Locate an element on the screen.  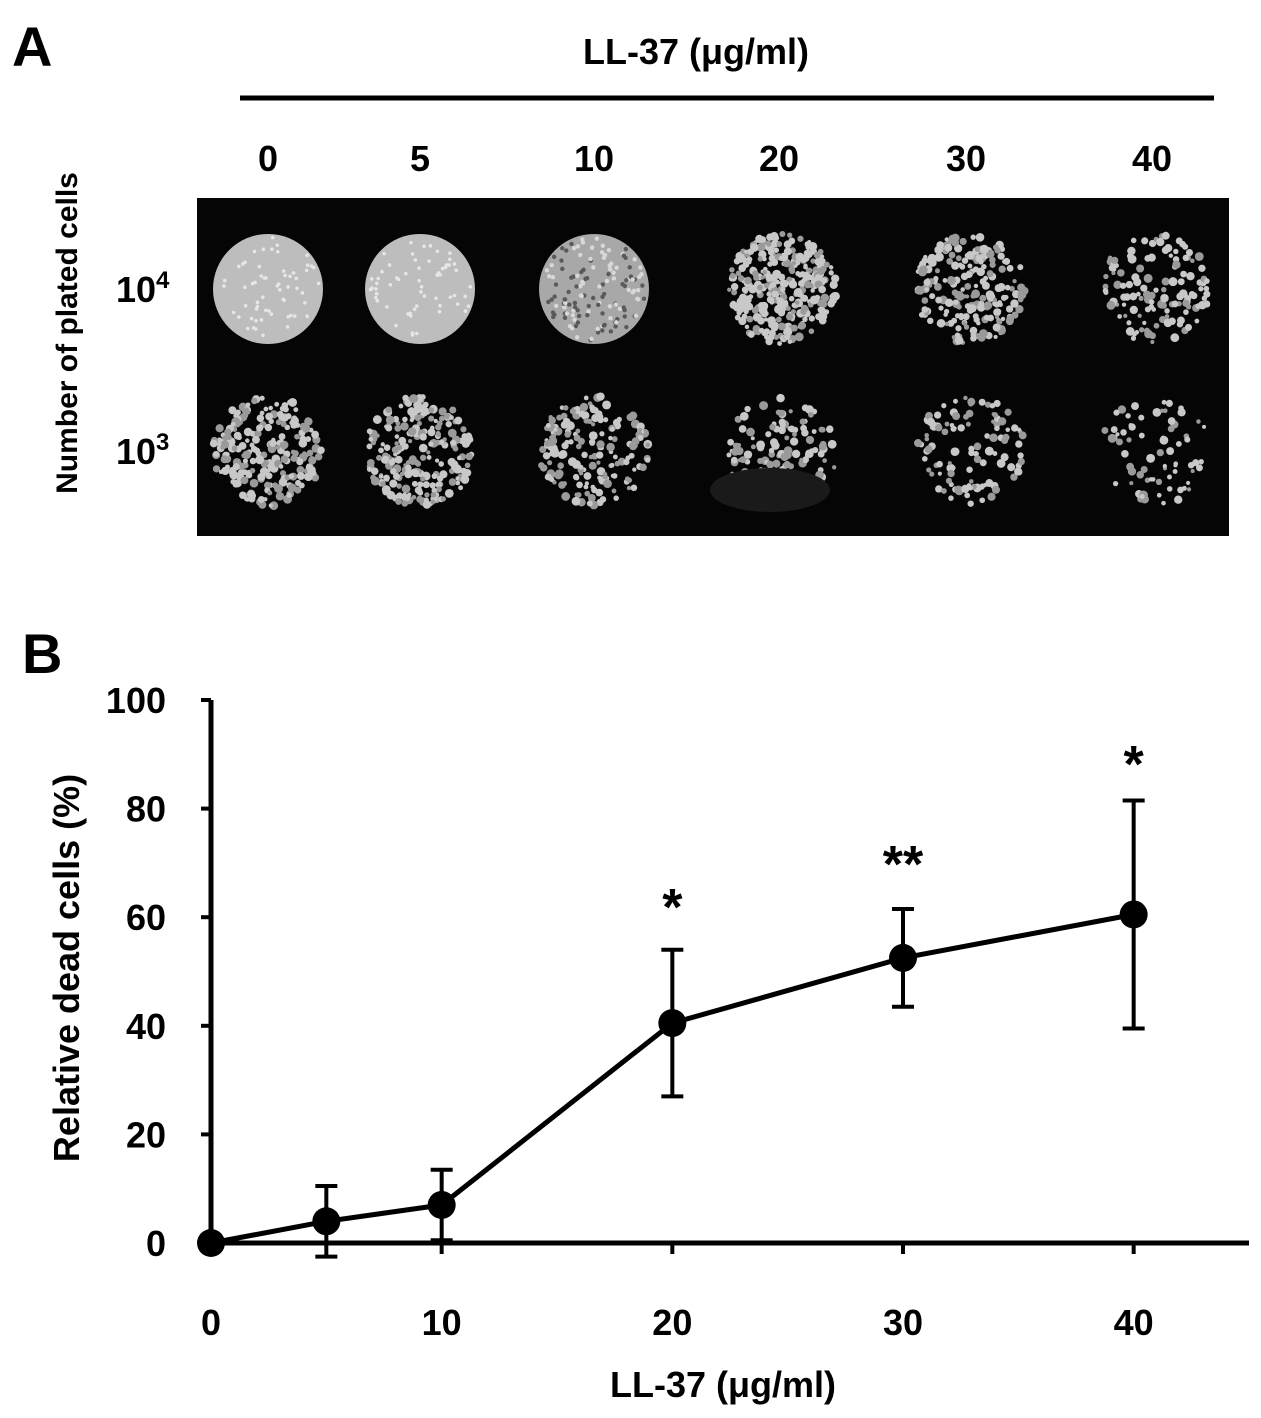
x-tick-label: 40 is located at coordinates (1134, 1322).